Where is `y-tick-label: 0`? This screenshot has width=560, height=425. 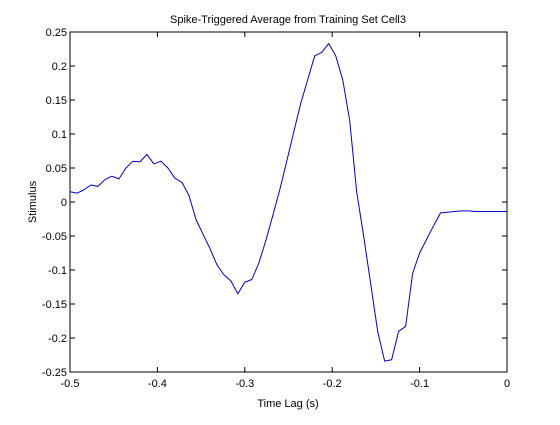 y-tick-label: 0 is located at coordinates (64, 203).